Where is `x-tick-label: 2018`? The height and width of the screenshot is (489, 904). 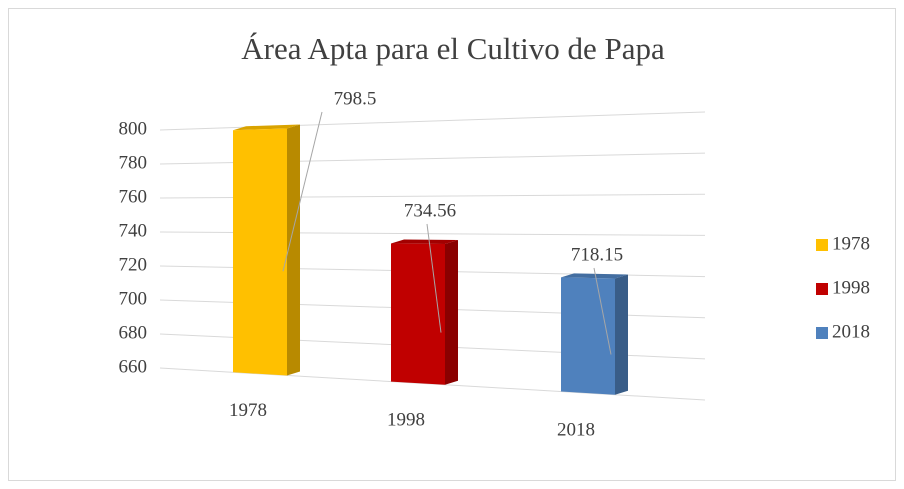 x-tick-label: 2018 is located at coordinates (576, 429).